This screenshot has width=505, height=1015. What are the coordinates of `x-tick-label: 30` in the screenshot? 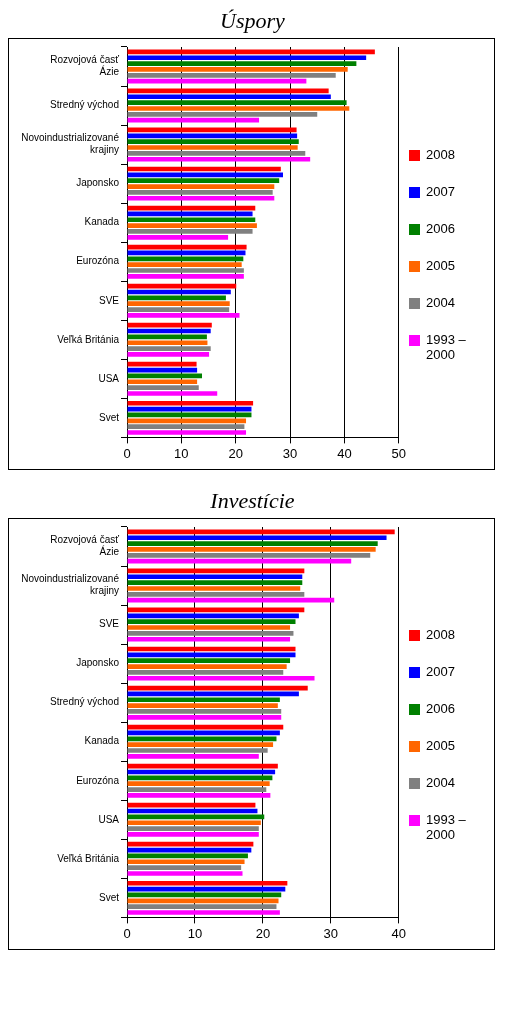 It's located at (290, 453).